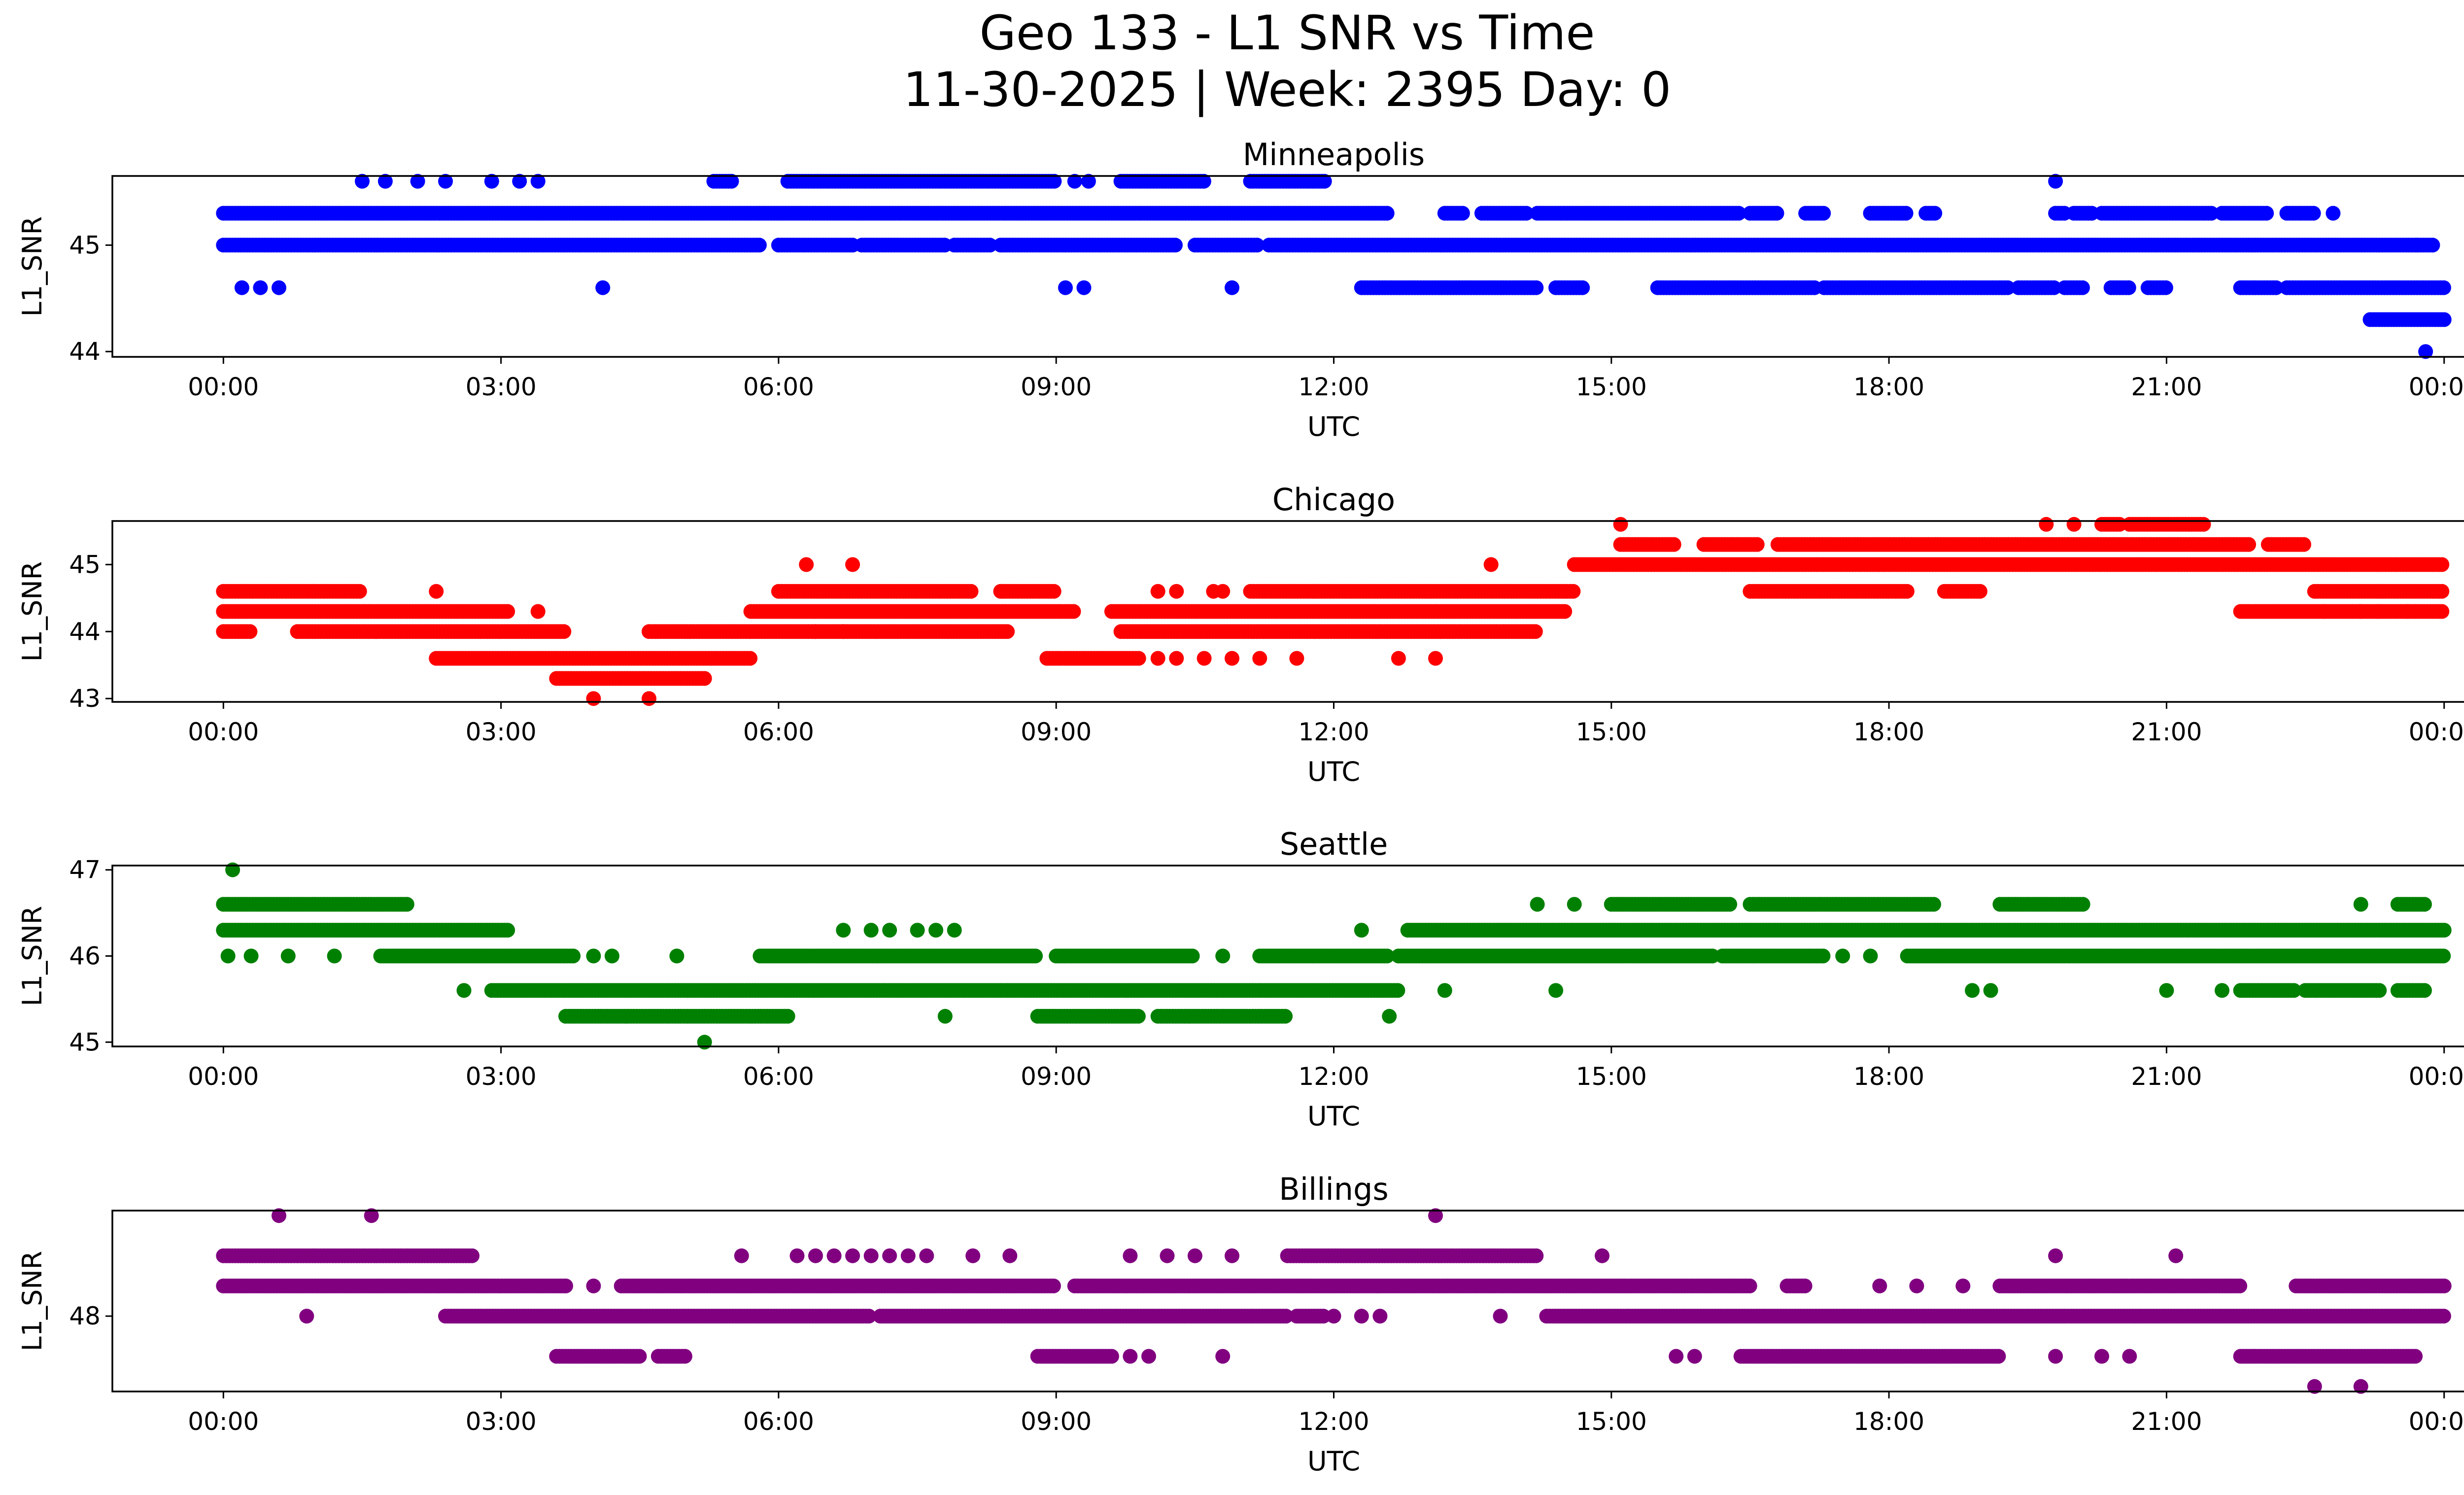 The image size is (2464, 1495). I want to click on x-tick-label: 18:00, so click(1888, 387).